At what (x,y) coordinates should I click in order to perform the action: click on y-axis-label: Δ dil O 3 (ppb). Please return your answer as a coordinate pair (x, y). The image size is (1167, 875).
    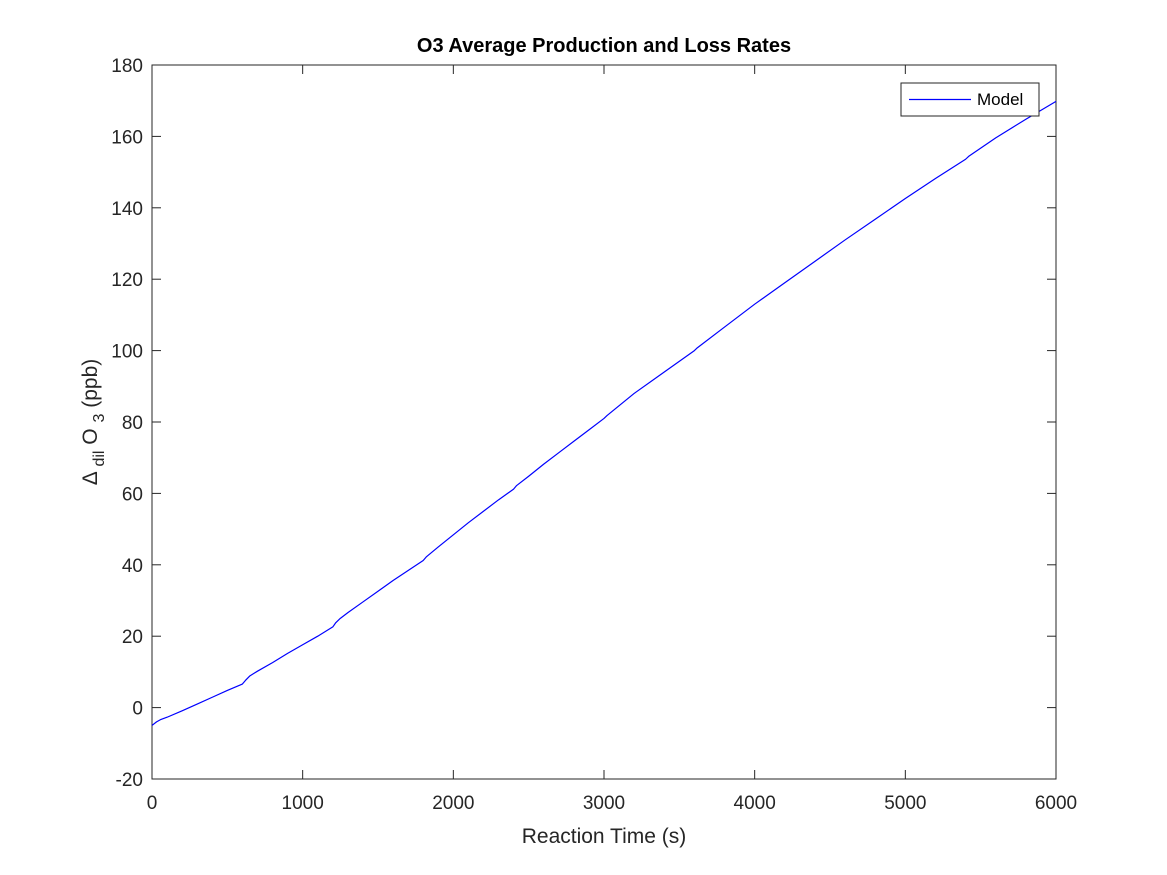
    Looking at the image, I should click on (94, 422).